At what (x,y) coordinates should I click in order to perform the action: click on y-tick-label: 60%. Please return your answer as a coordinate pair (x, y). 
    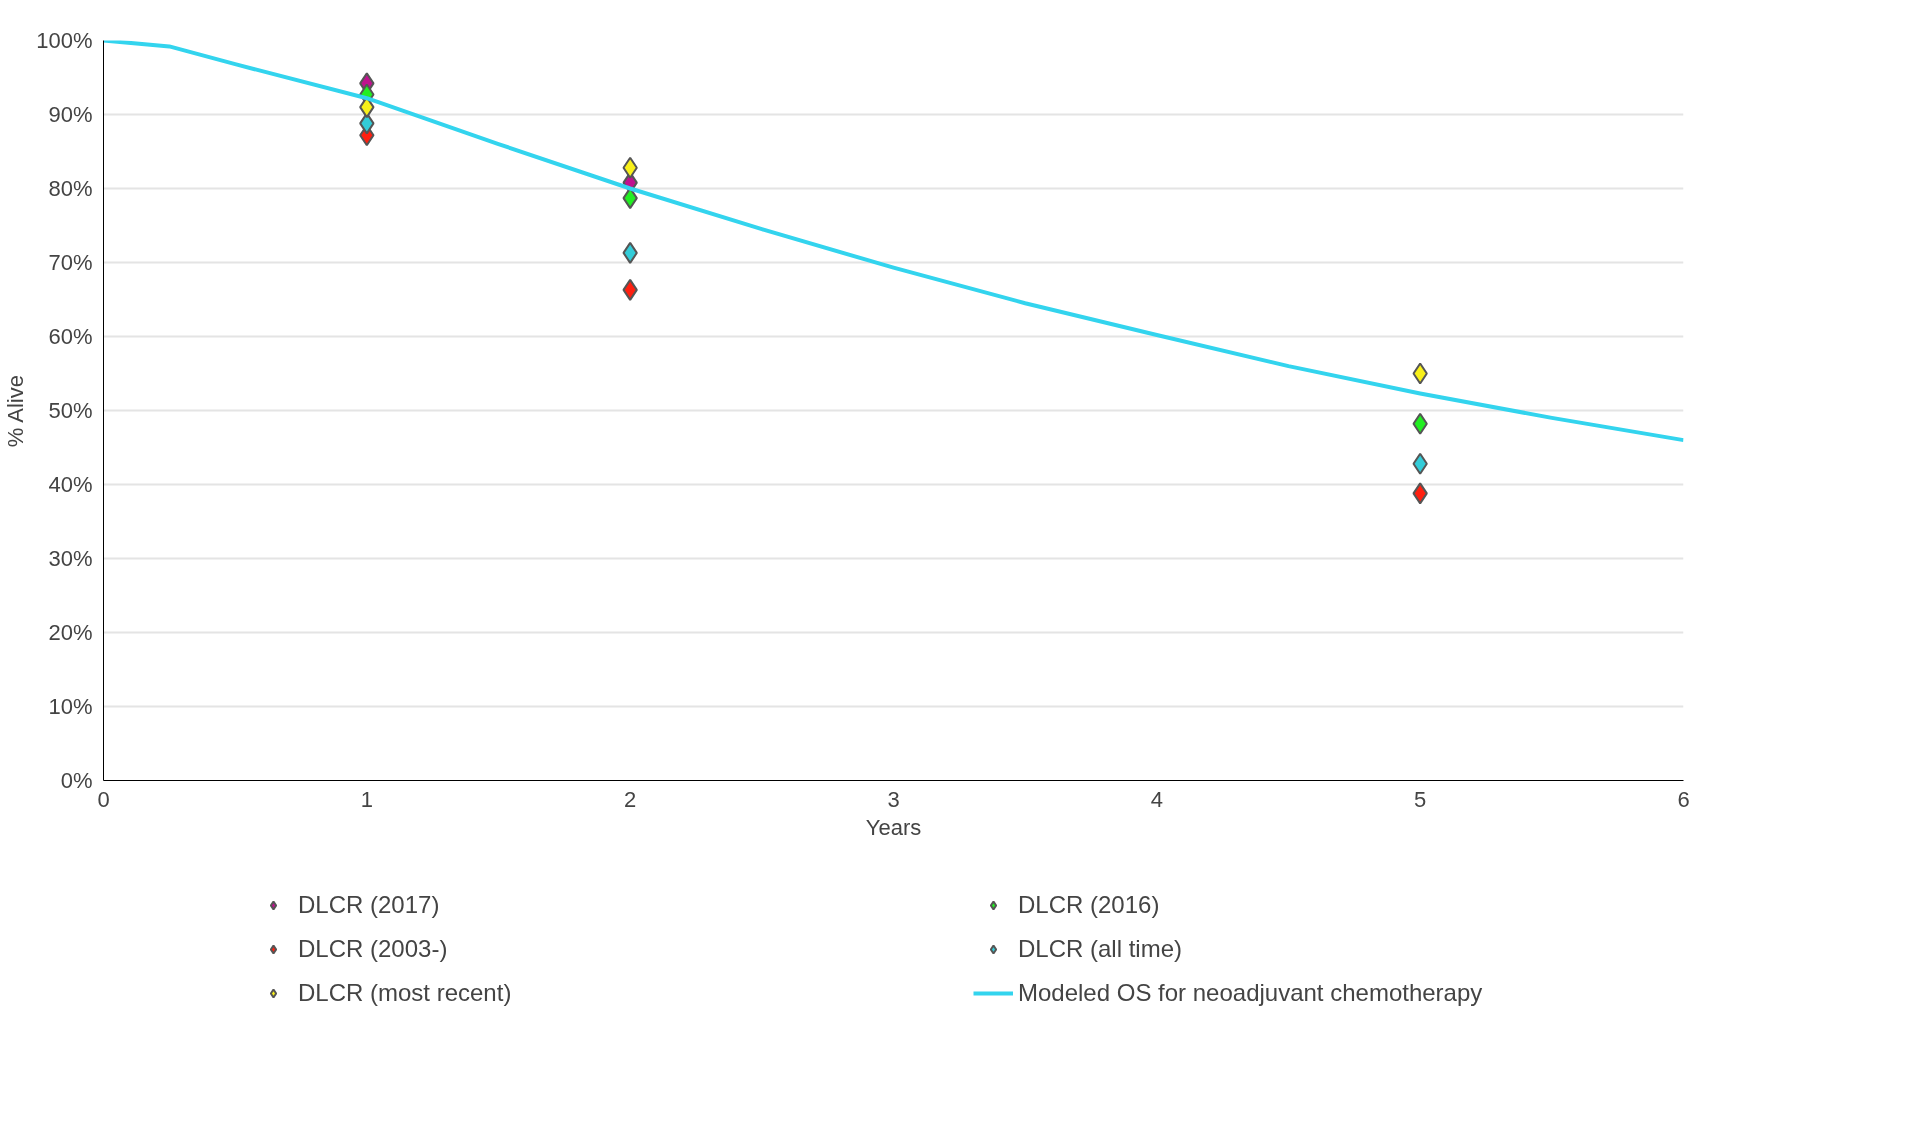
    Looking at the image, I should click on (70, 336).